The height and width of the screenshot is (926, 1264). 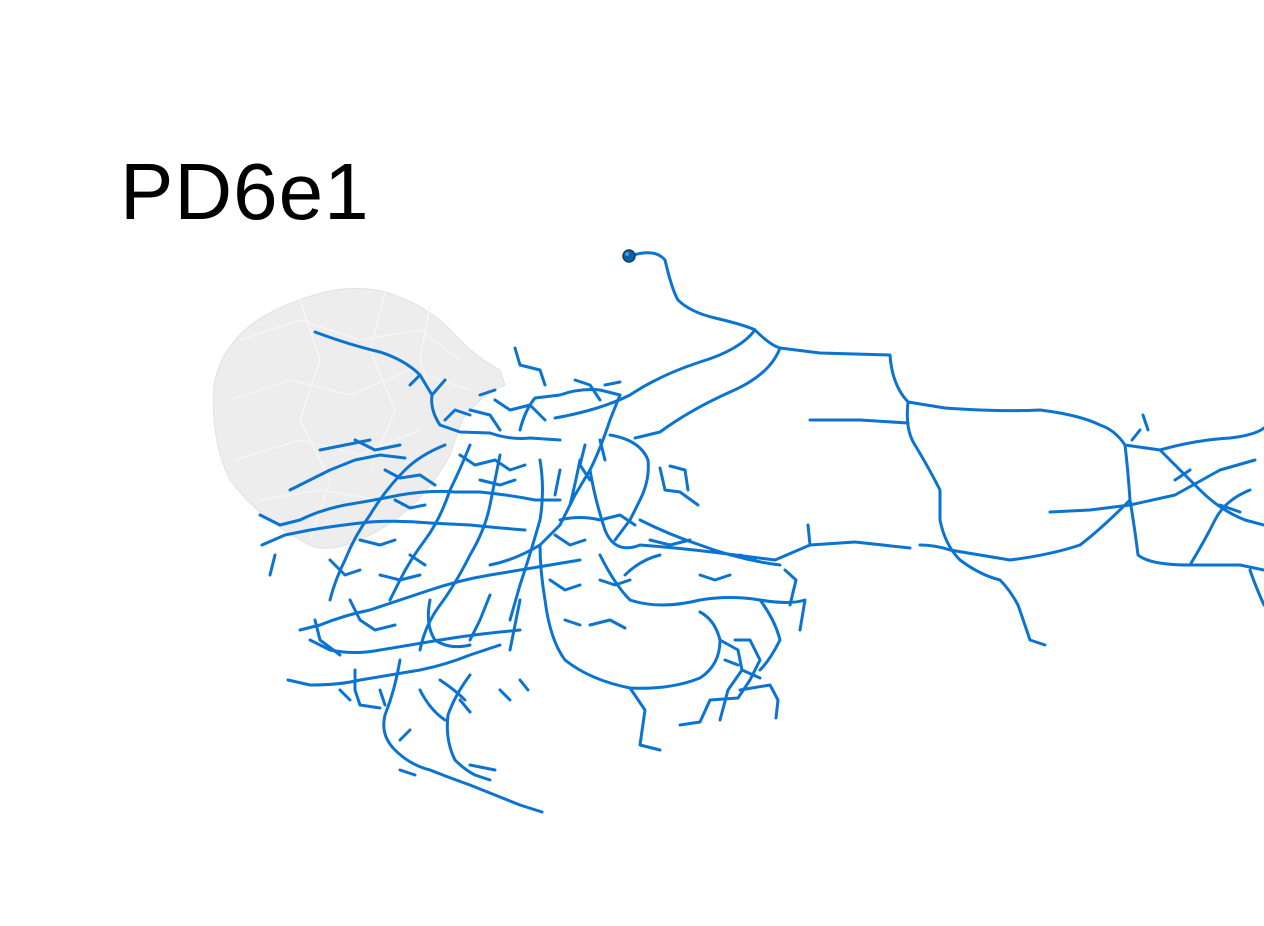 What do you see at coordinates (629, 256) in the screenshot?
I see `soma-marker` at bounding box center [629, 256].